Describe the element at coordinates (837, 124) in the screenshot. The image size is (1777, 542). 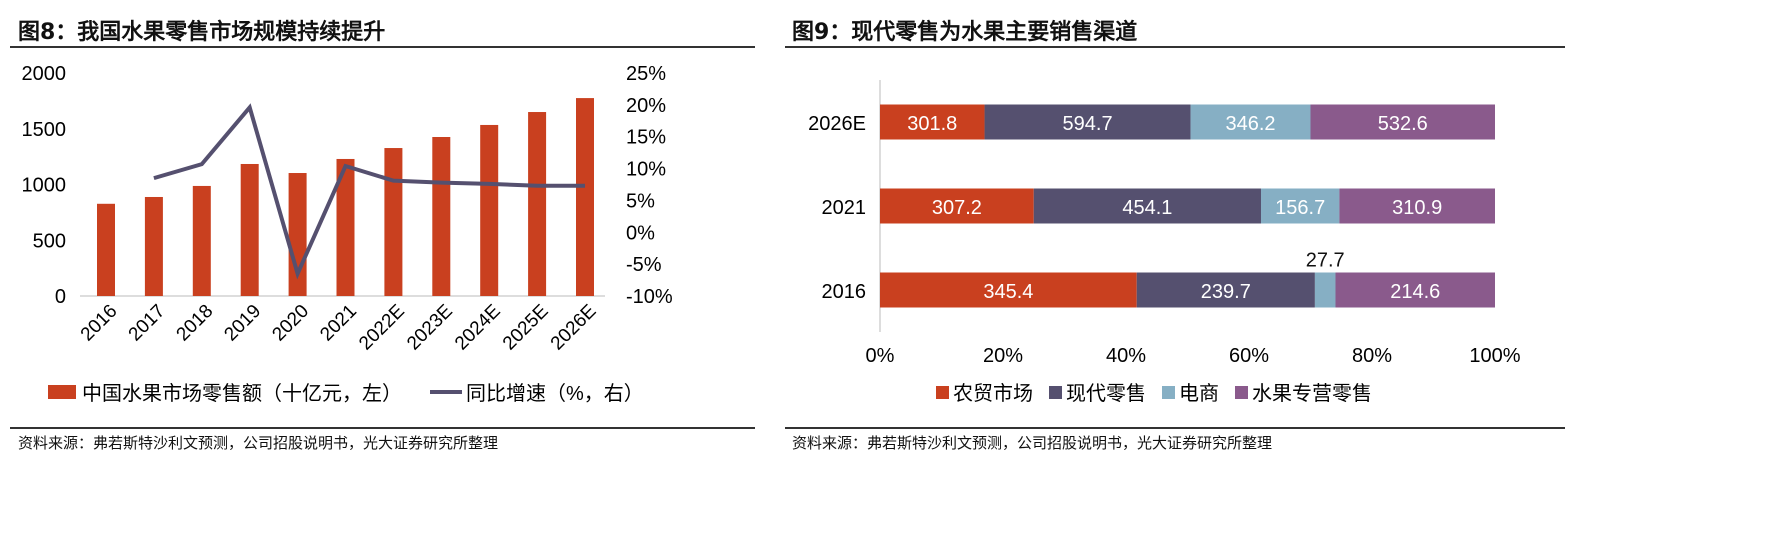
I see `y-tick-label: 2026E` at that location.